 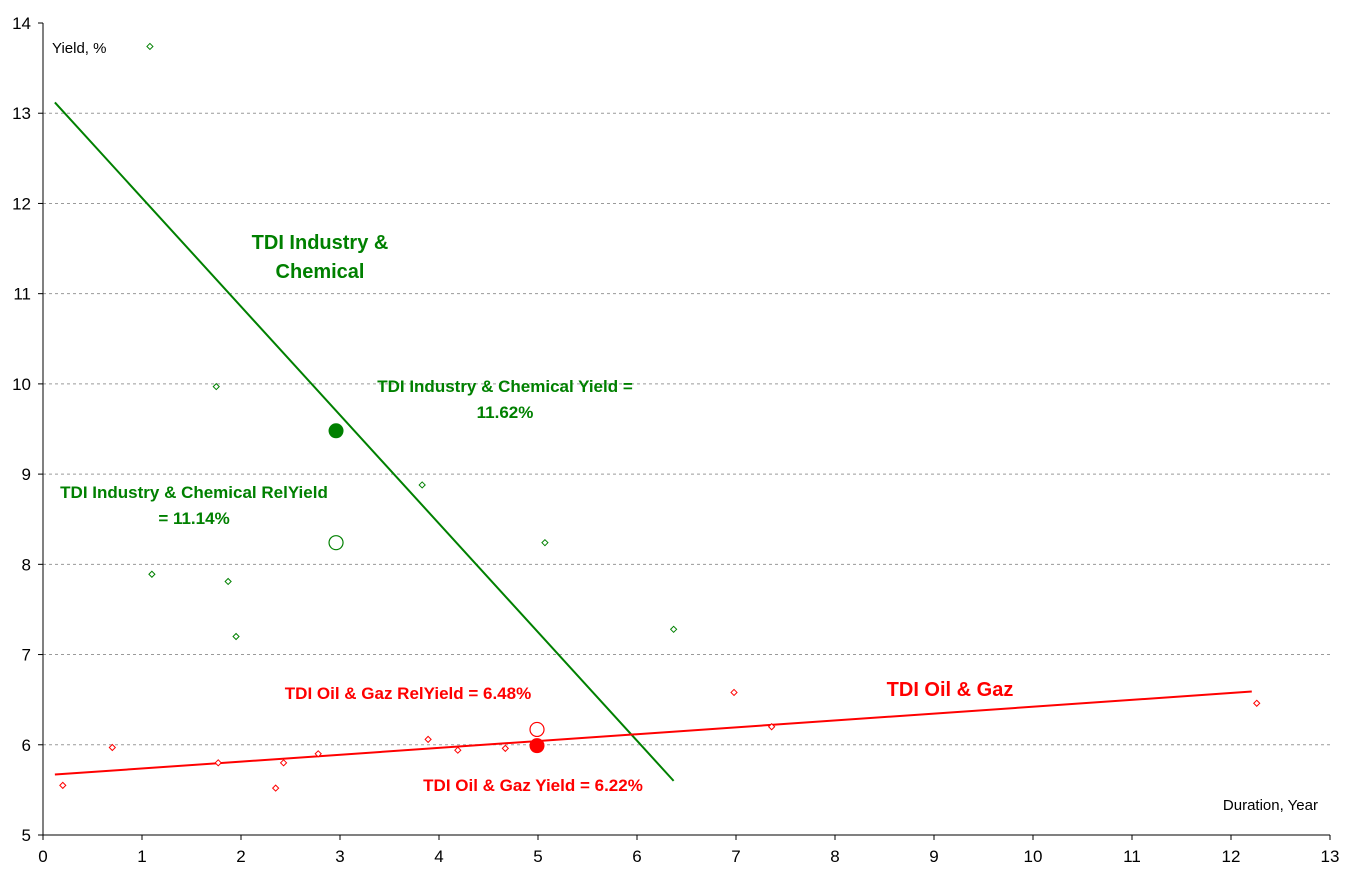 I want to click on y-tick-label-11: 11, so click(x=22, y=294).